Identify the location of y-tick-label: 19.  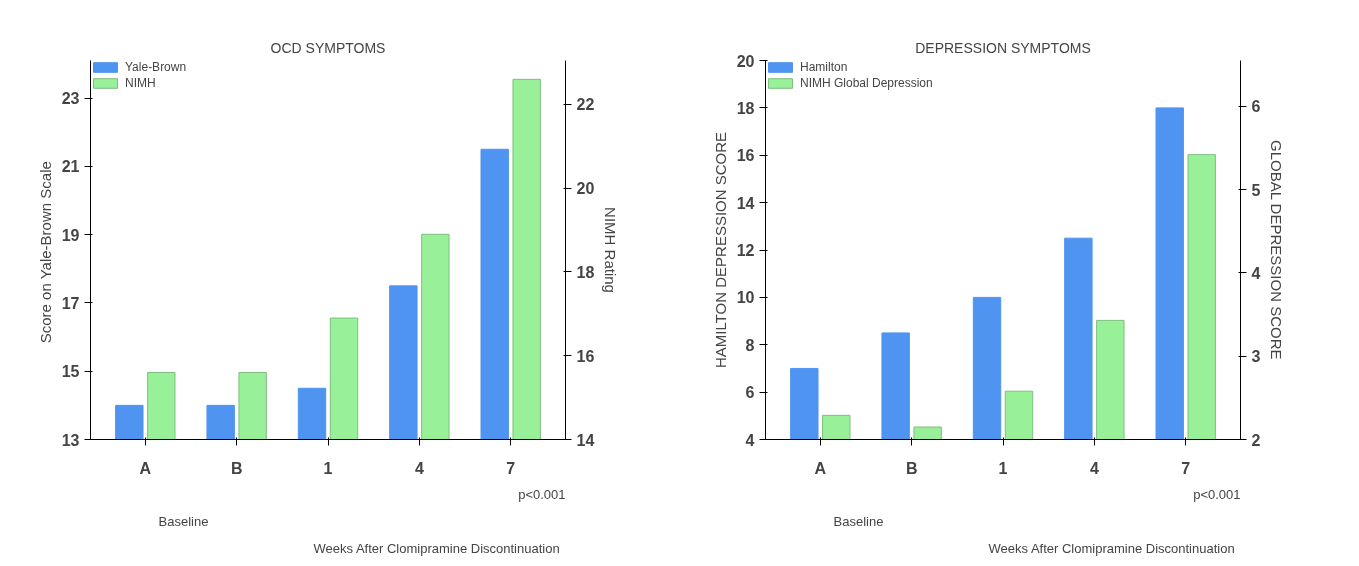
(70, 235).